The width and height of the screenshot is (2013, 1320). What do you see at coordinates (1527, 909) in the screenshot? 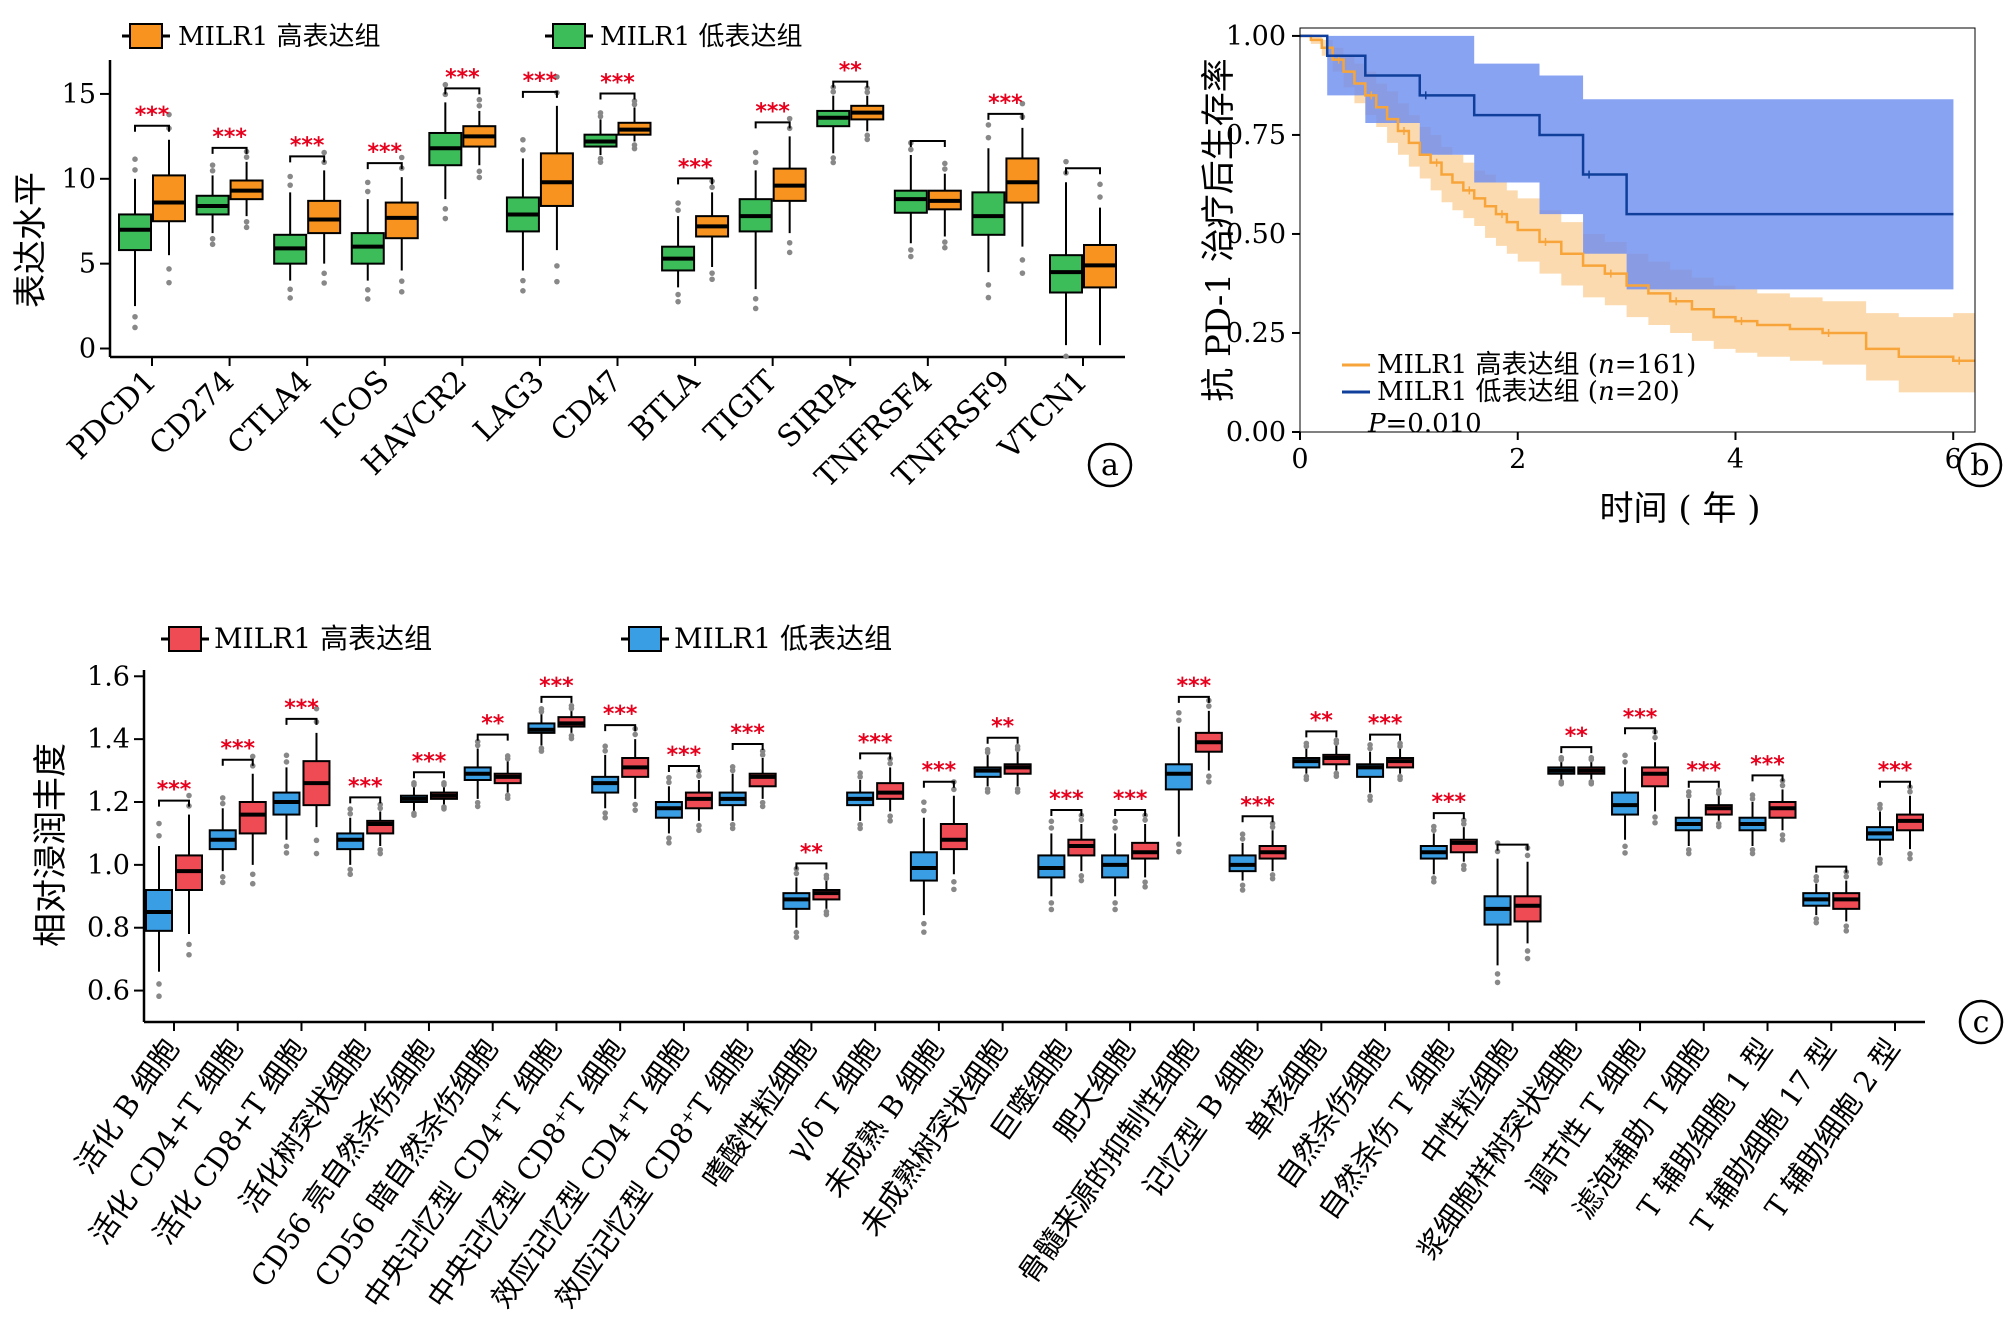
I see `box-iqr` at bounding box center [1527, 909].